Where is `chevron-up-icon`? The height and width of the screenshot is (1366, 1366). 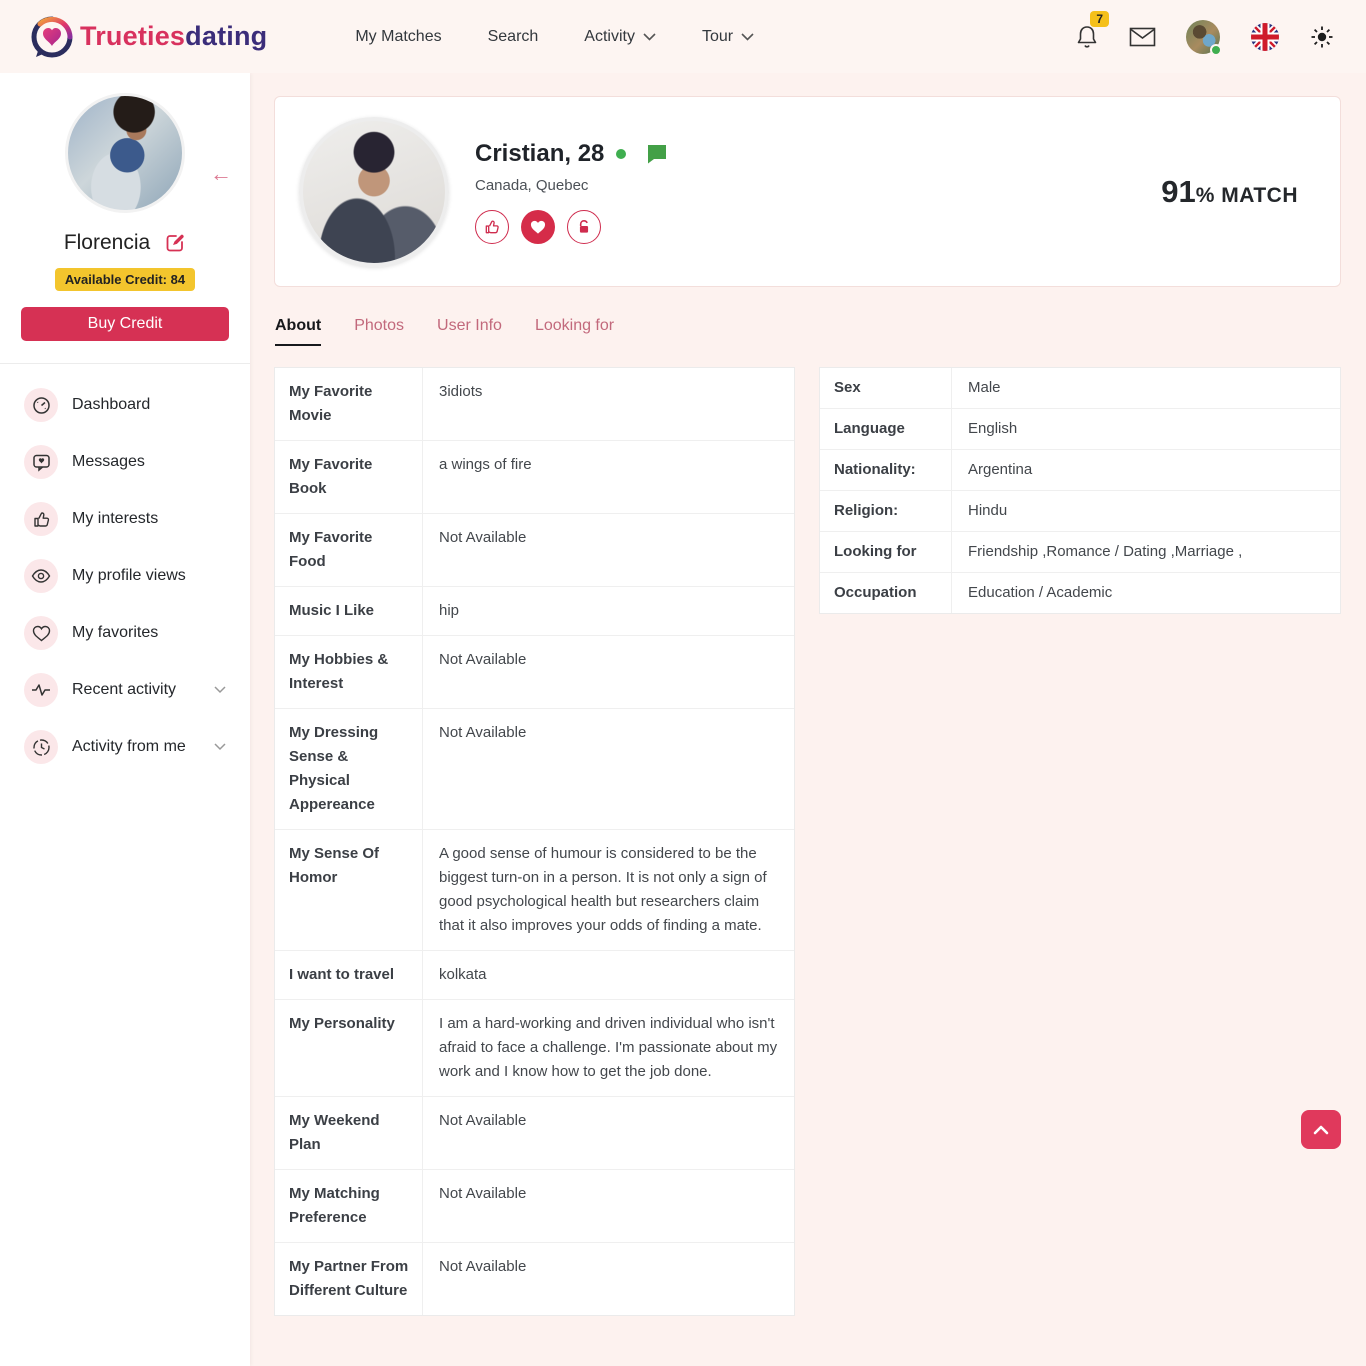
chevron-up-icon is located at coordinates (1321, 1130).